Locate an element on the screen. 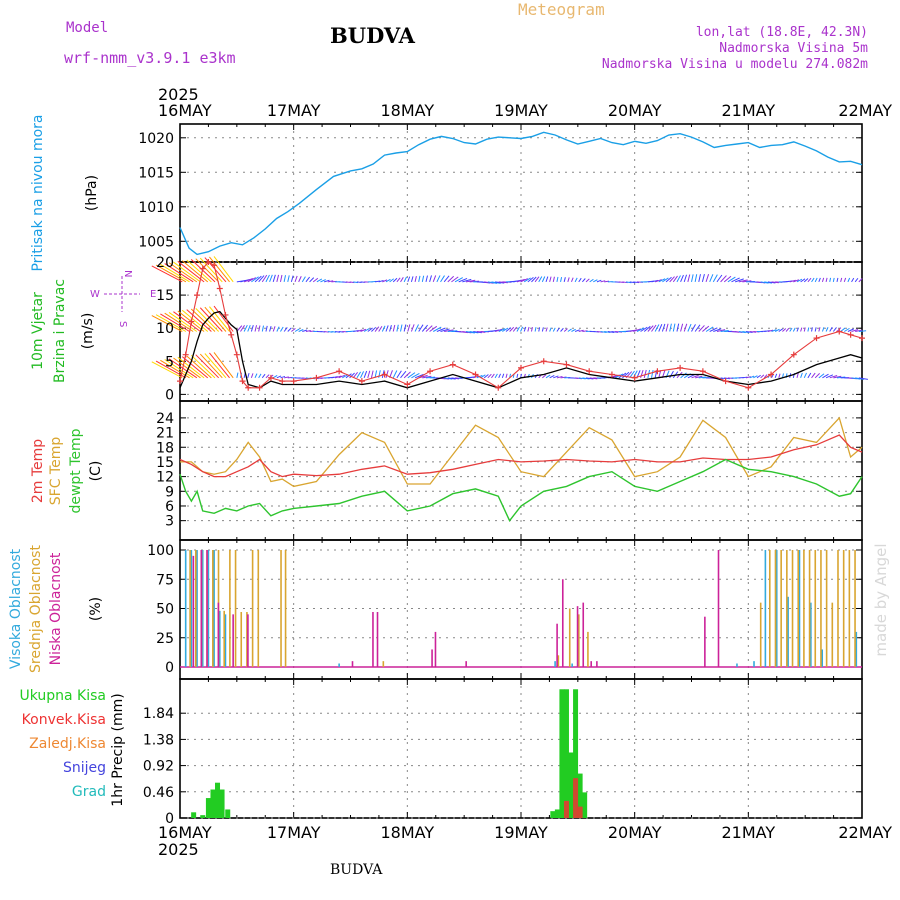 This screenshot has height=900, width=900. year-label-bottom: 2025 is located at coordinates (178, 849).